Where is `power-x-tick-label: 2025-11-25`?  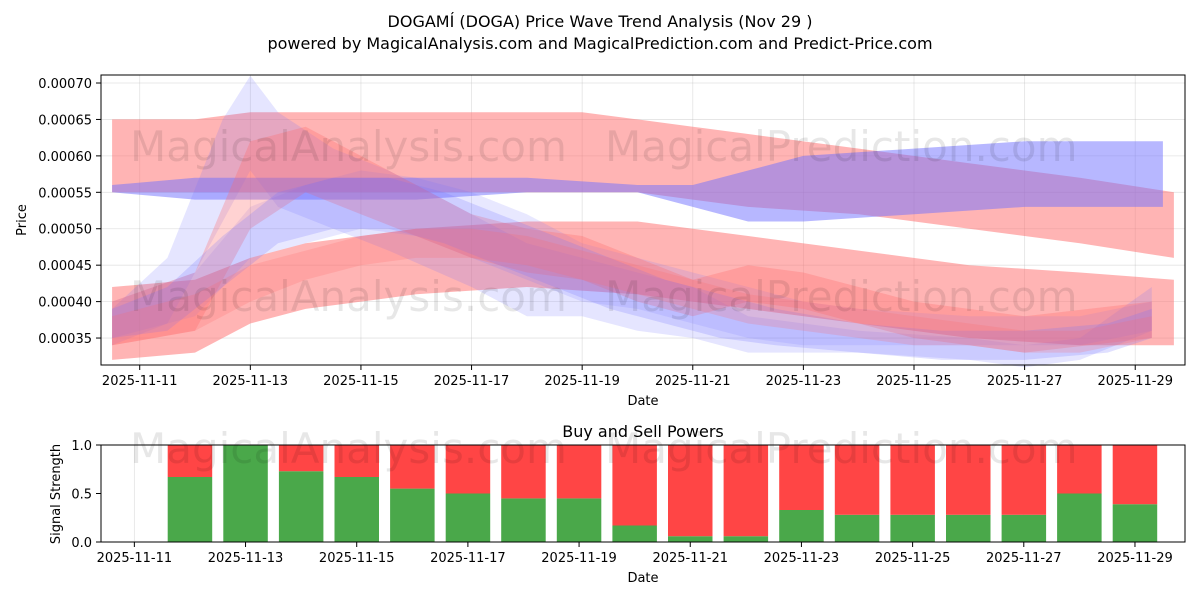 power-x-tick-label: 2025-11-25 is located at coordinates (913, 558).